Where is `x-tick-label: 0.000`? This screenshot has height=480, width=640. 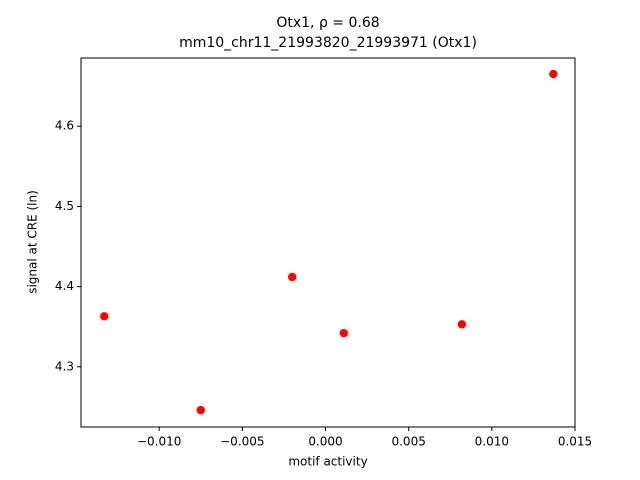
x-tick-label: 0.000 is located at coordinates (325, 442).